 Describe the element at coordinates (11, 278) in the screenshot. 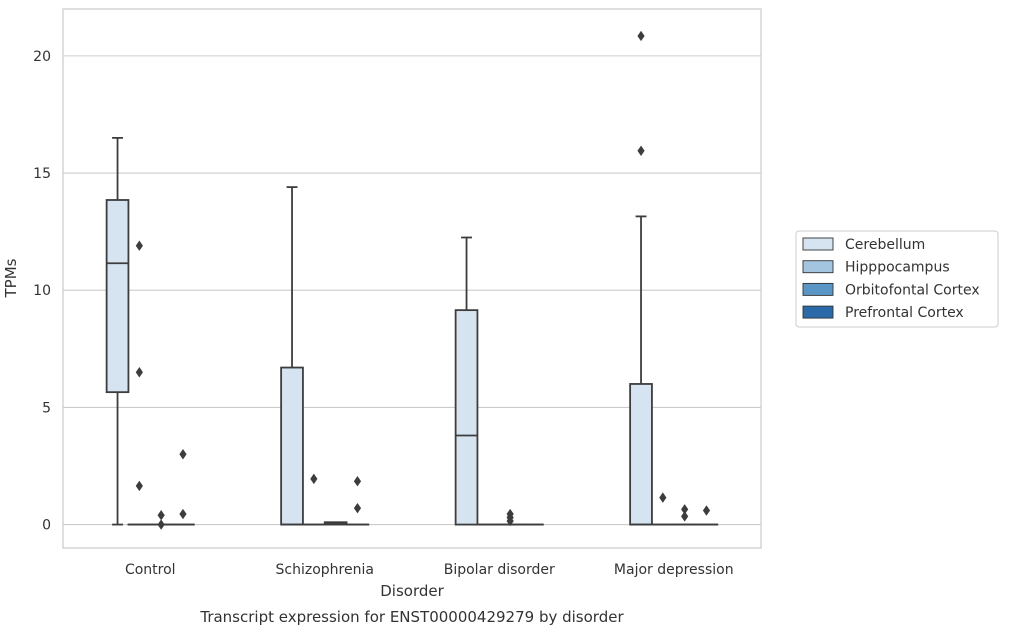

I see `y-axis-title: TPMs` at that location.